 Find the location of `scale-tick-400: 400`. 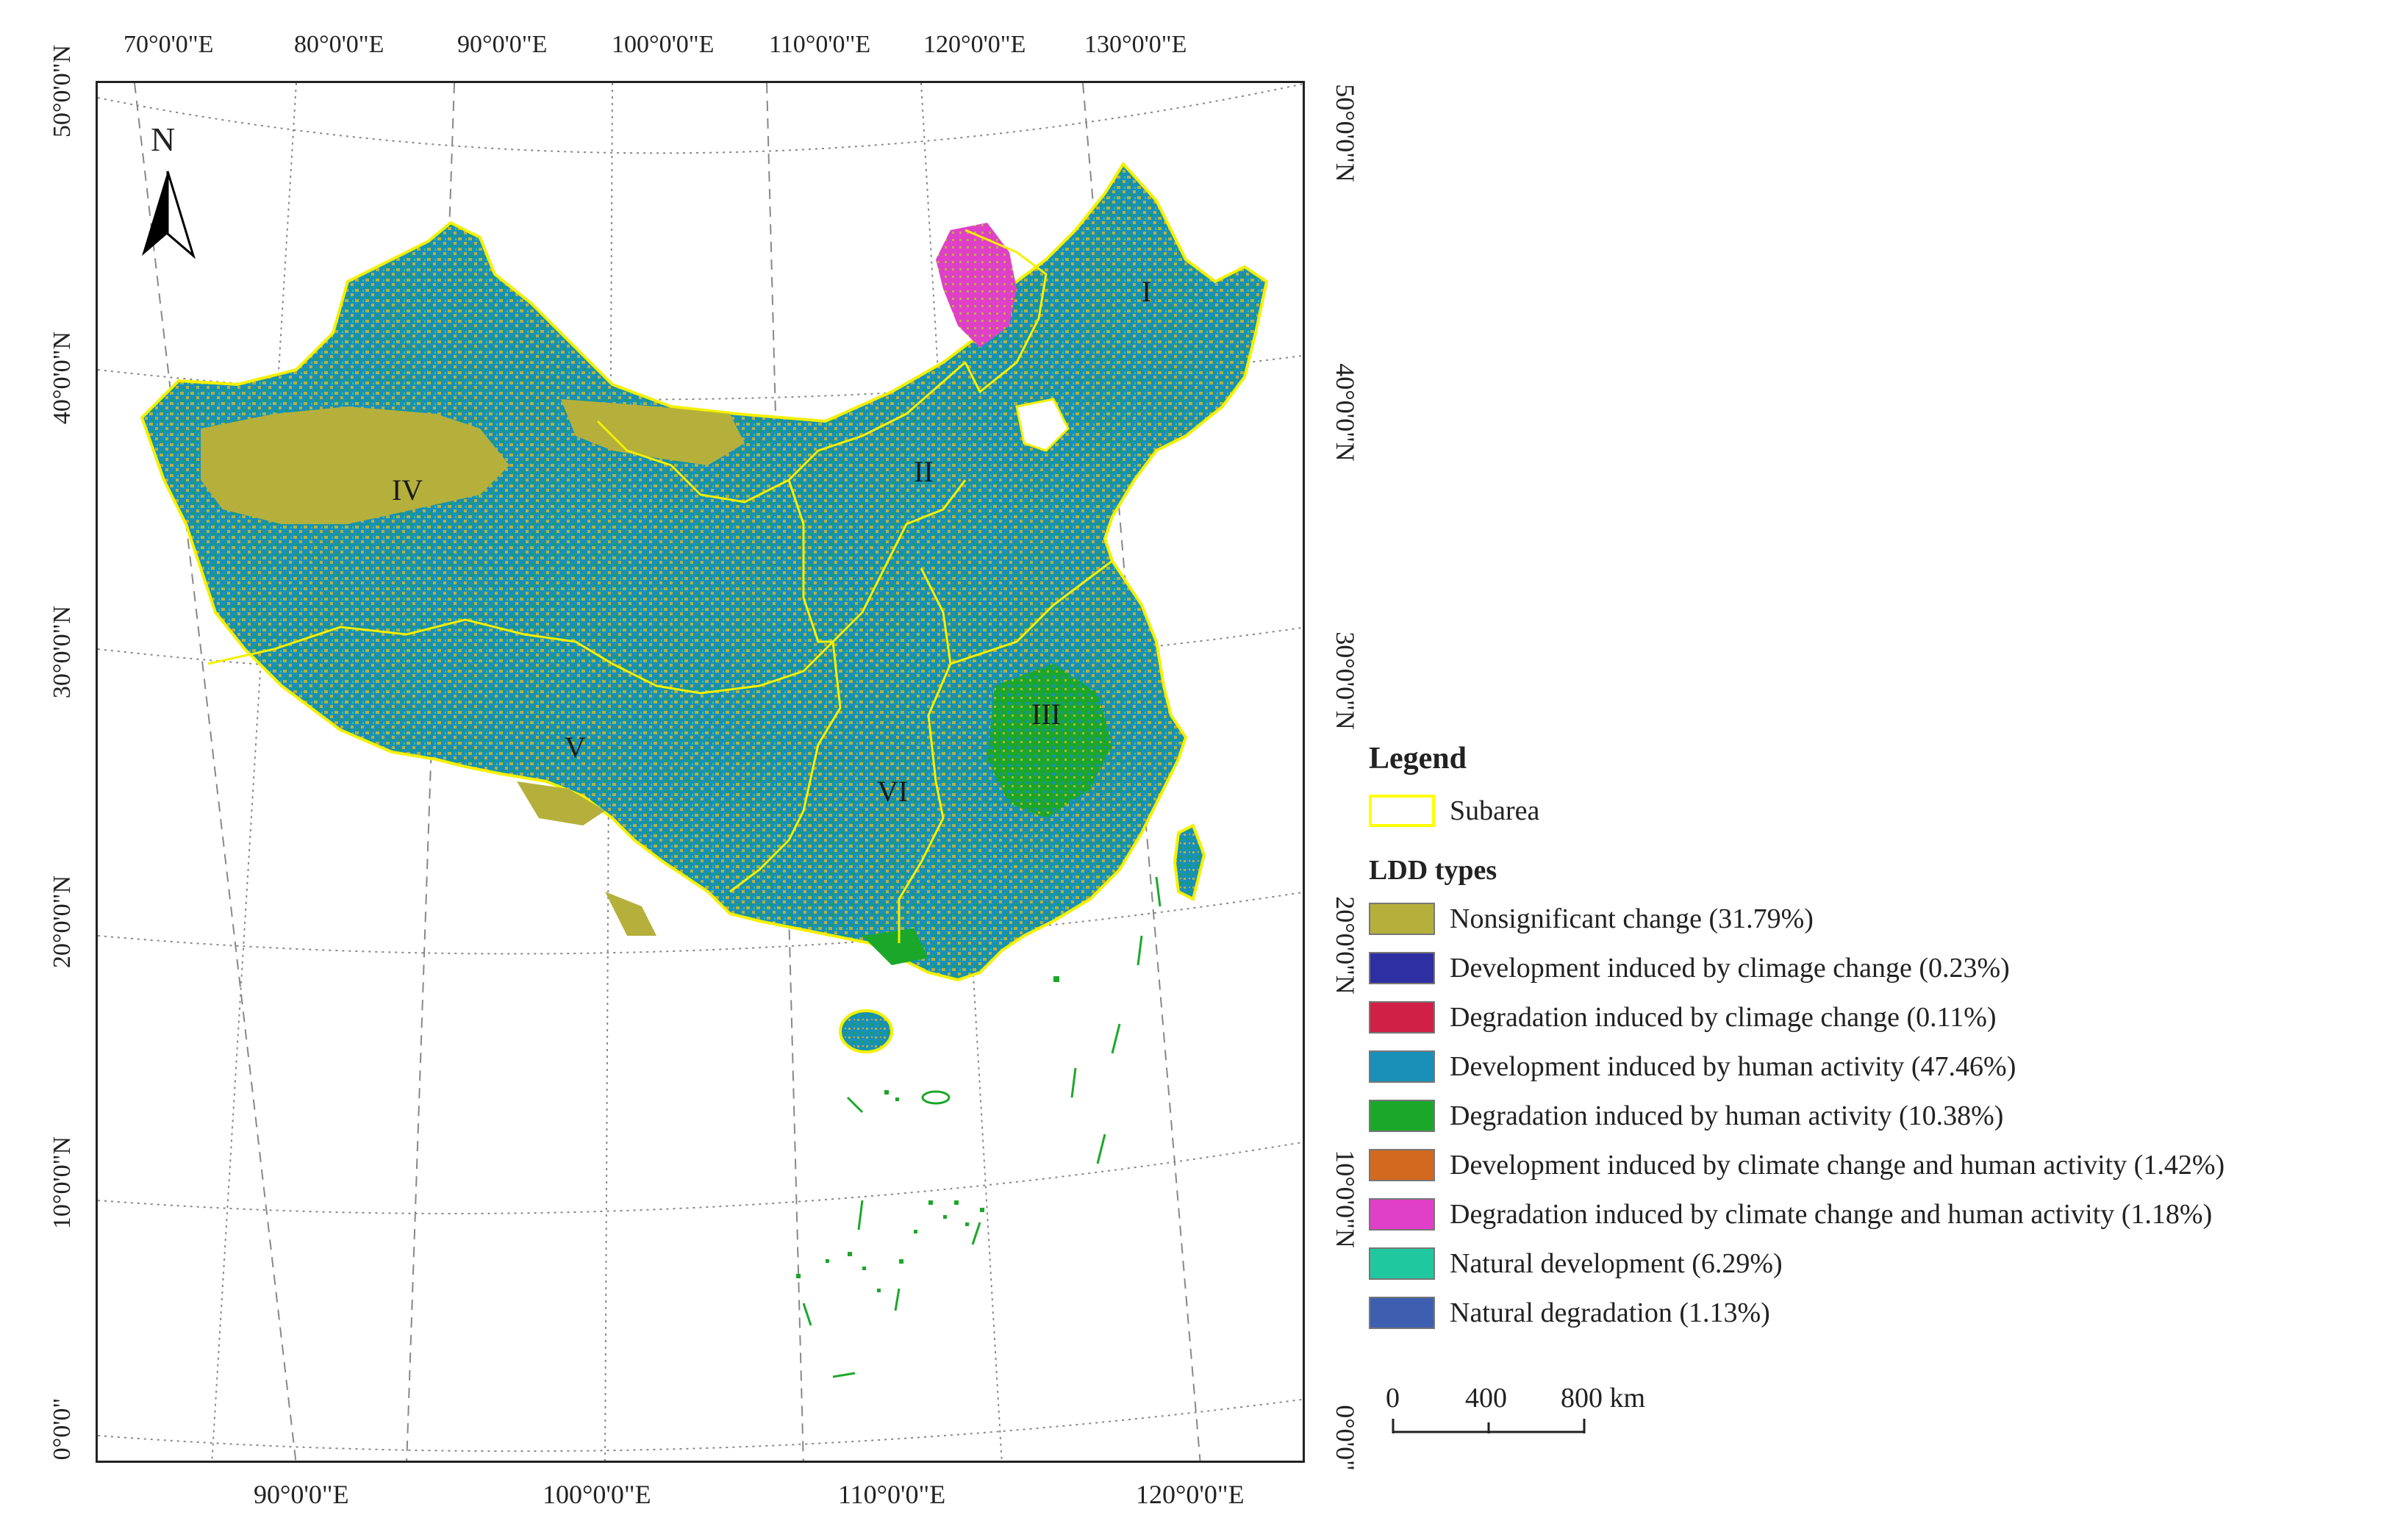

scale-tick-400: 400 is located at coordinates (1486, 1399).